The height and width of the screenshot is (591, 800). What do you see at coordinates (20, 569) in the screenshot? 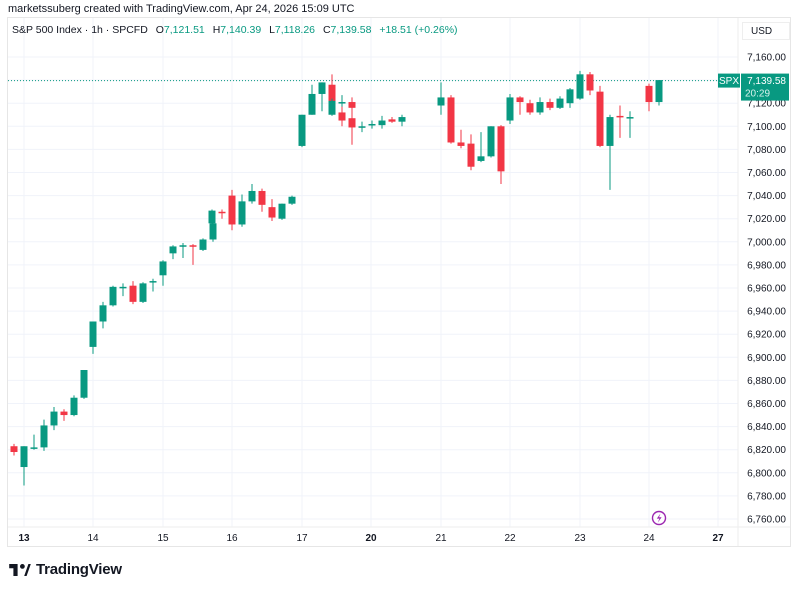
I see `tradingview-logo-icon` at bounding box center [20, 569].